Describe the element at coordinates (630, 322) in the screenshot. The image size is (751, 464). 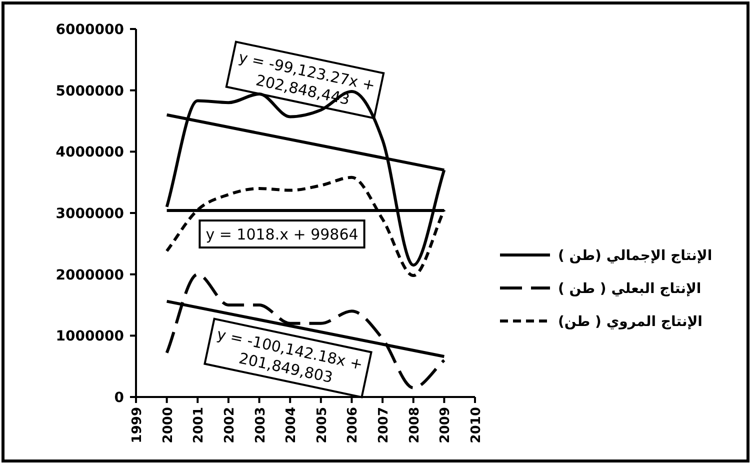
I see `legend-label: الإنتاج المروي ( طن)` at that location.